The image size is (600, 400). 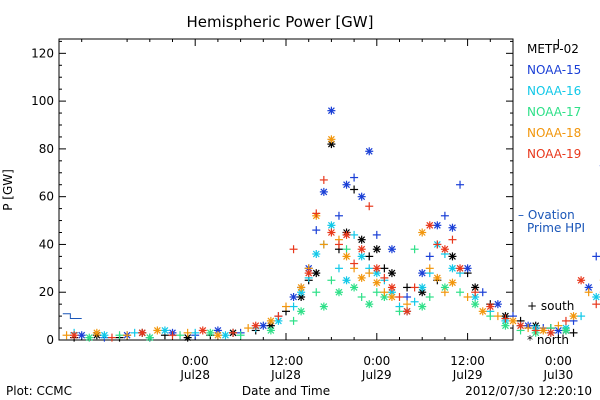 What do you see at coordinates (553, 49) in the screenshot?
I see `legend-item: METP-02` at bounding box center [553, 49].